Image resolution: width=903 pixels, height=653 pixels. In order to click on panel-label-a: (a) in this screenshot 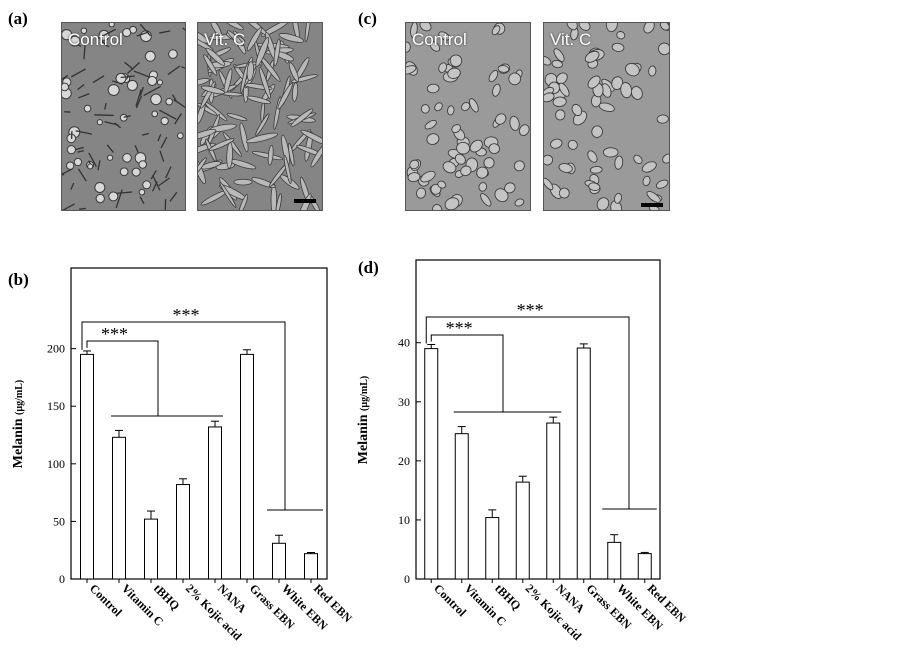, I will do `click(18, 18)`.